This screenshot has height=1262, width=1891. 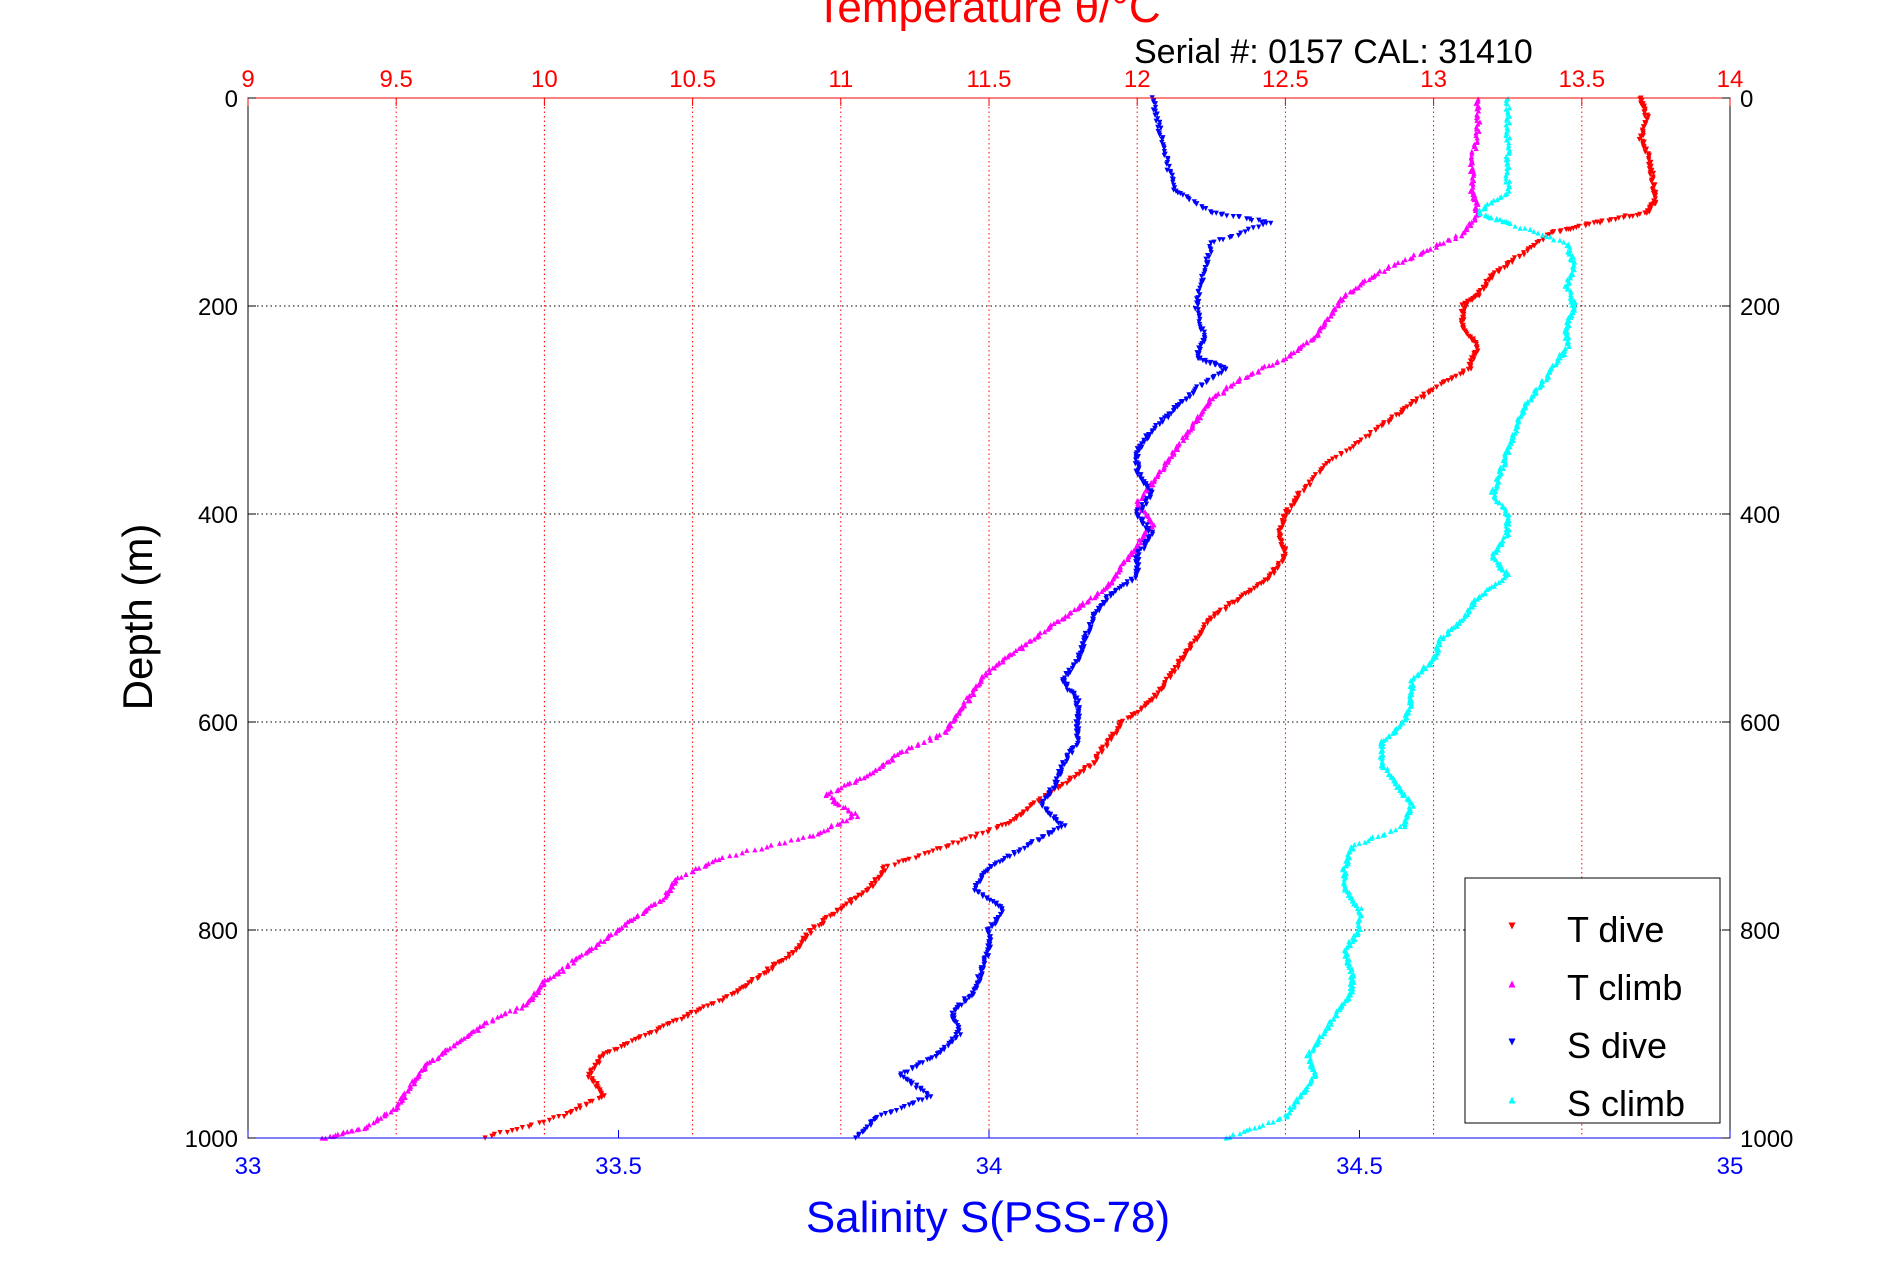 I want to click on y-tick-label-left: 200, so click(x=218, y=307).